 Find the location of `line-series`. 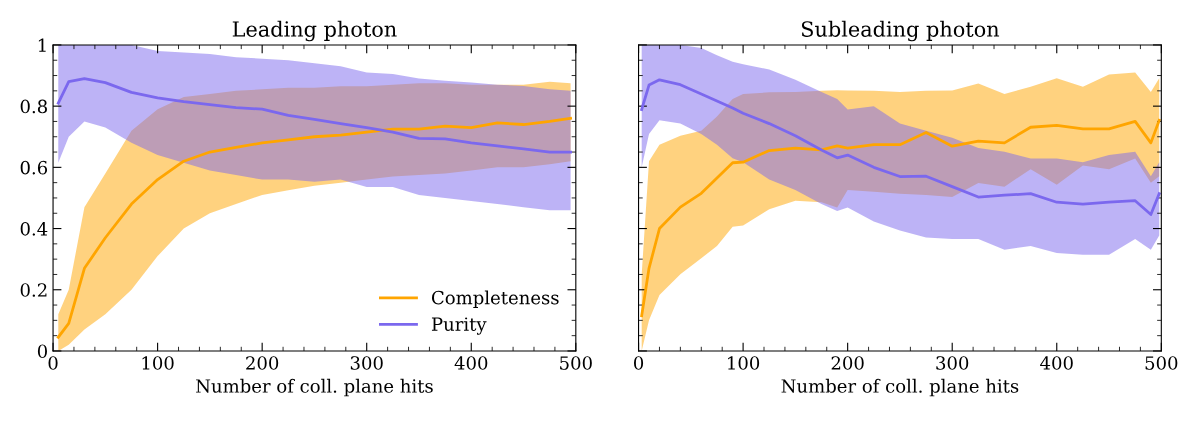

line-series is located at coordinates (314, 115).